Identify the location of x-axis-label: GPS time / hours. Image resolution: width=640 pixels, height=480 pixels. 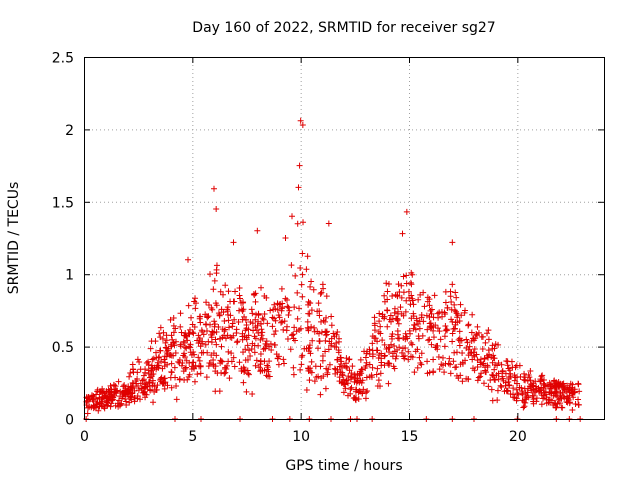
(343, 466).